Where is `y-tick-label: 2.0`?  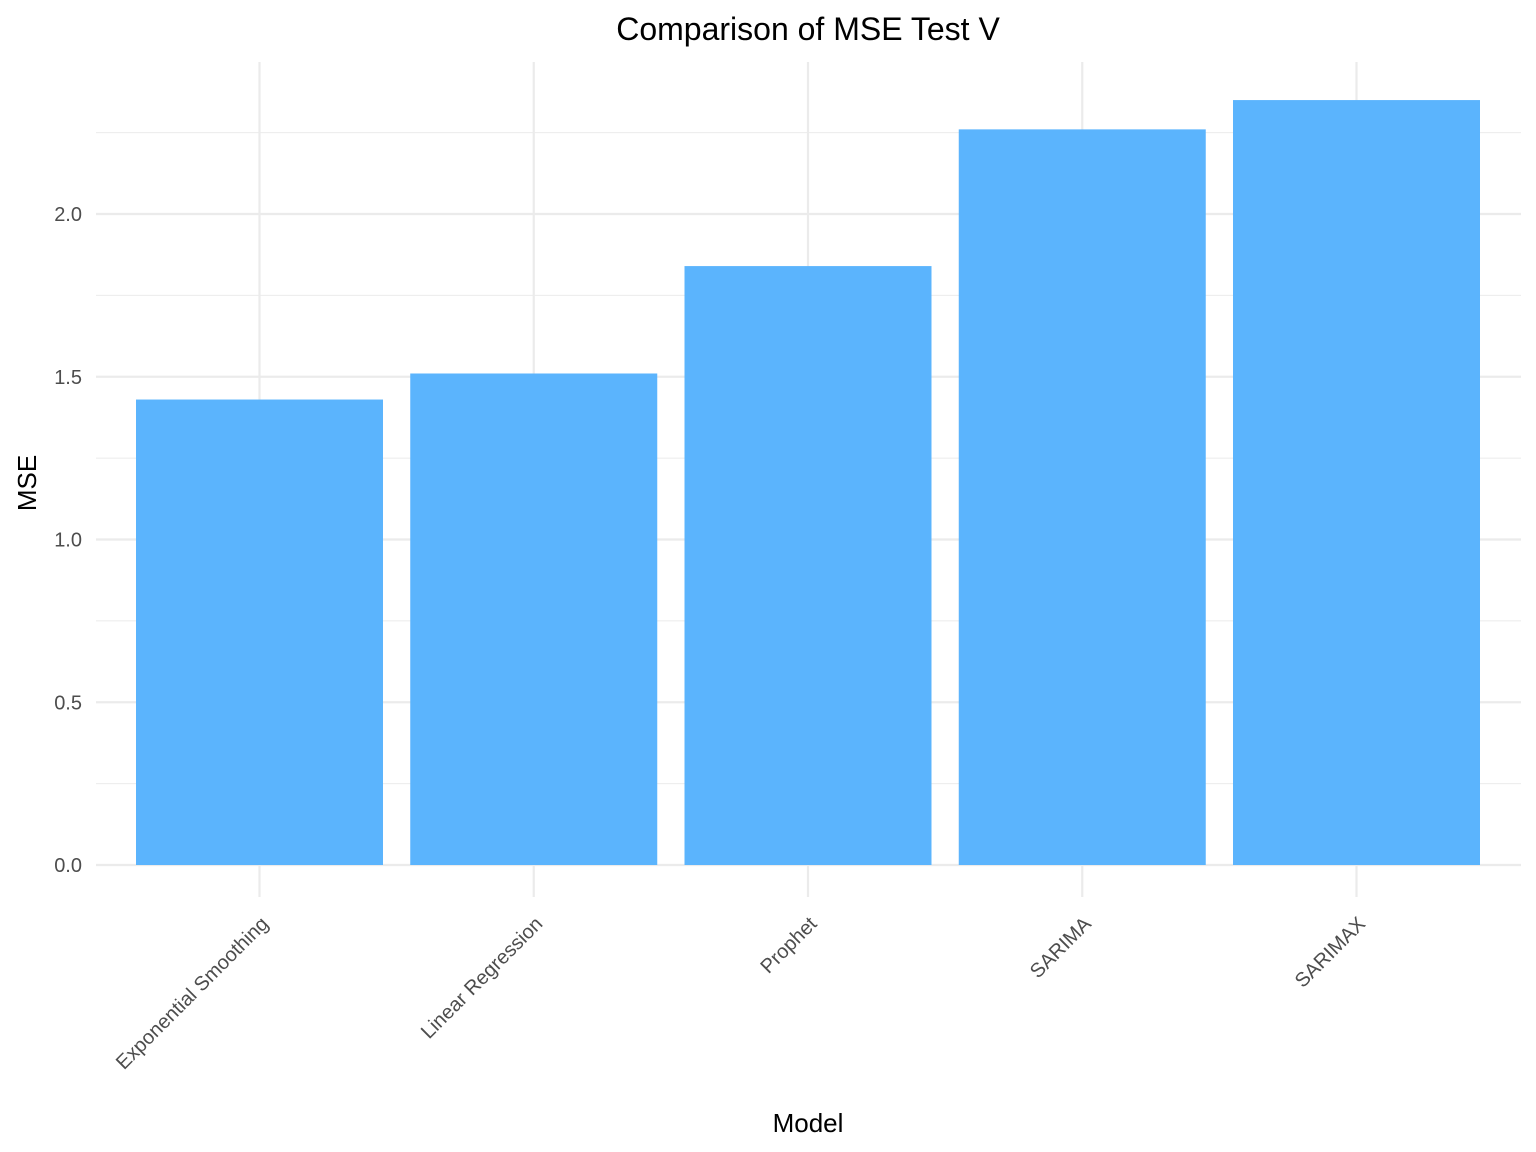
y-tick-label: 2.0 is located at coordinates (68, 215).